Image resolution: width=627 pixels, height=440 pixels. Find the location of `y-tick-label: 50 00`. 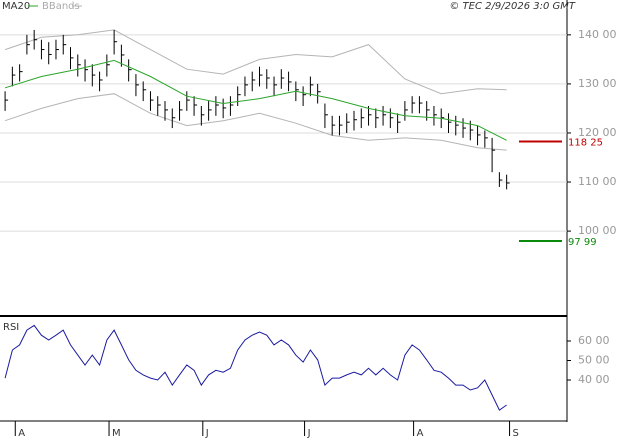

y-tick-label: 50 00 is located at coordinates (594, 360).